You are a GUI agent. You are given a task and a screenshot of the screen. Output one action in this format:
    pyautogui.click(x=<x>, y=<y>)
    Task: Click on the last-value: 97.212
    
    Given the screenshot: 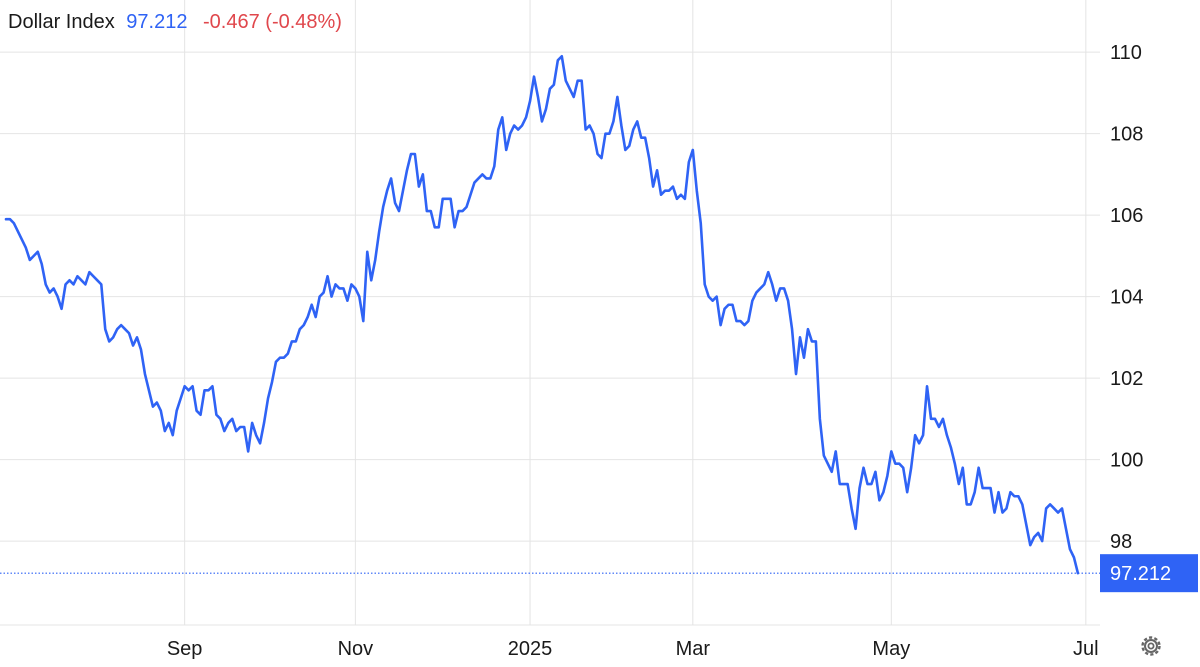 What is the action you would take?
    pyautogui.click(x=156, y=22)
    